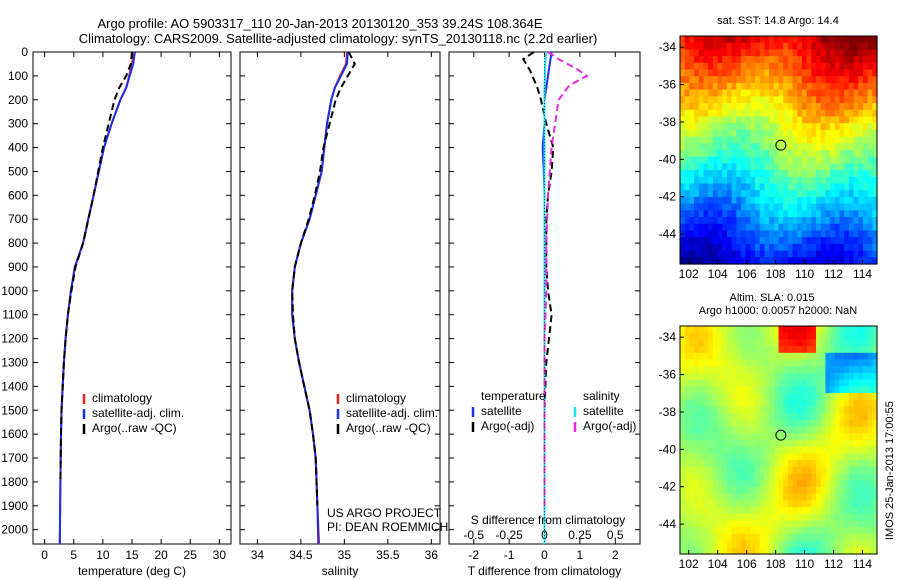 This screenshot has height=580, width=900. I want to click on y-tick-label: 900, so click(18, 267).